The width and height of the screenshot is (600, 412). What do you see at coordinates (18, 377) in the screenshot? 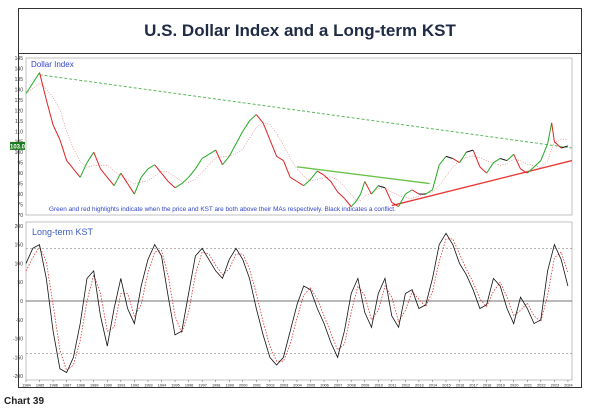
I see `kst-ytick-label: -200` at bounding box center [18, 377].